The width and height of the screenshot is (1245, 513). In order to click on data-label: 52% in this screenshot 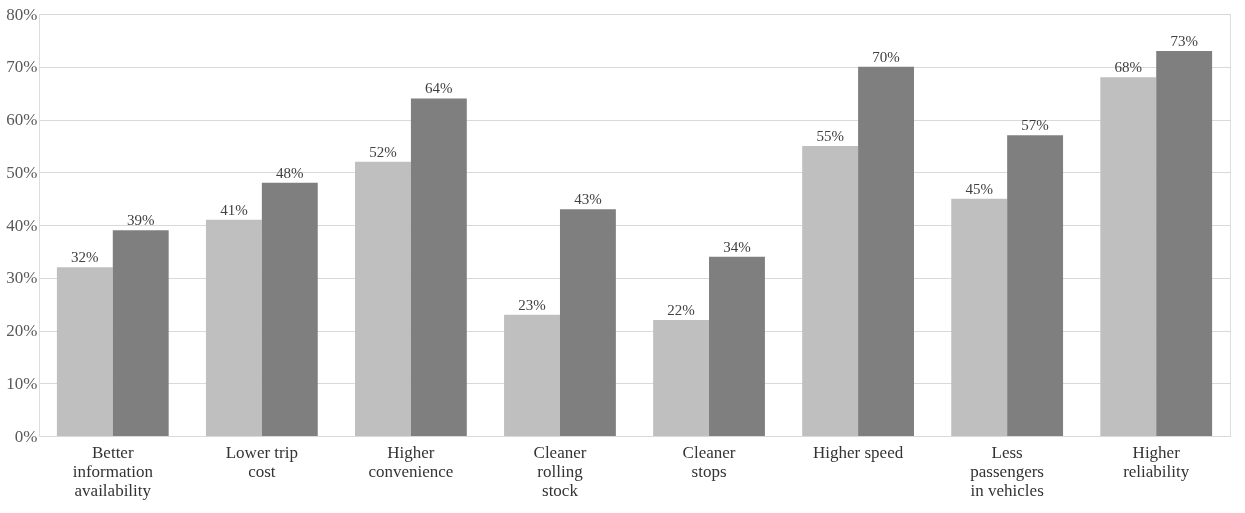, I will do `click(383, 151)`.